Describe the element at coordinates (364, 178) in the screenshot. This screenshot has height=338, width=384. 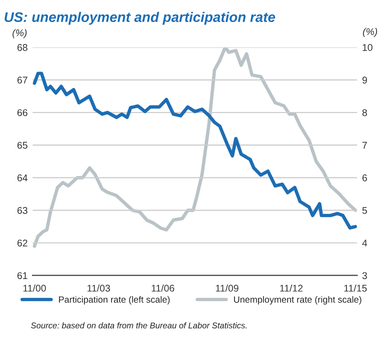
I see `y2-tick-label: 6` at that location.